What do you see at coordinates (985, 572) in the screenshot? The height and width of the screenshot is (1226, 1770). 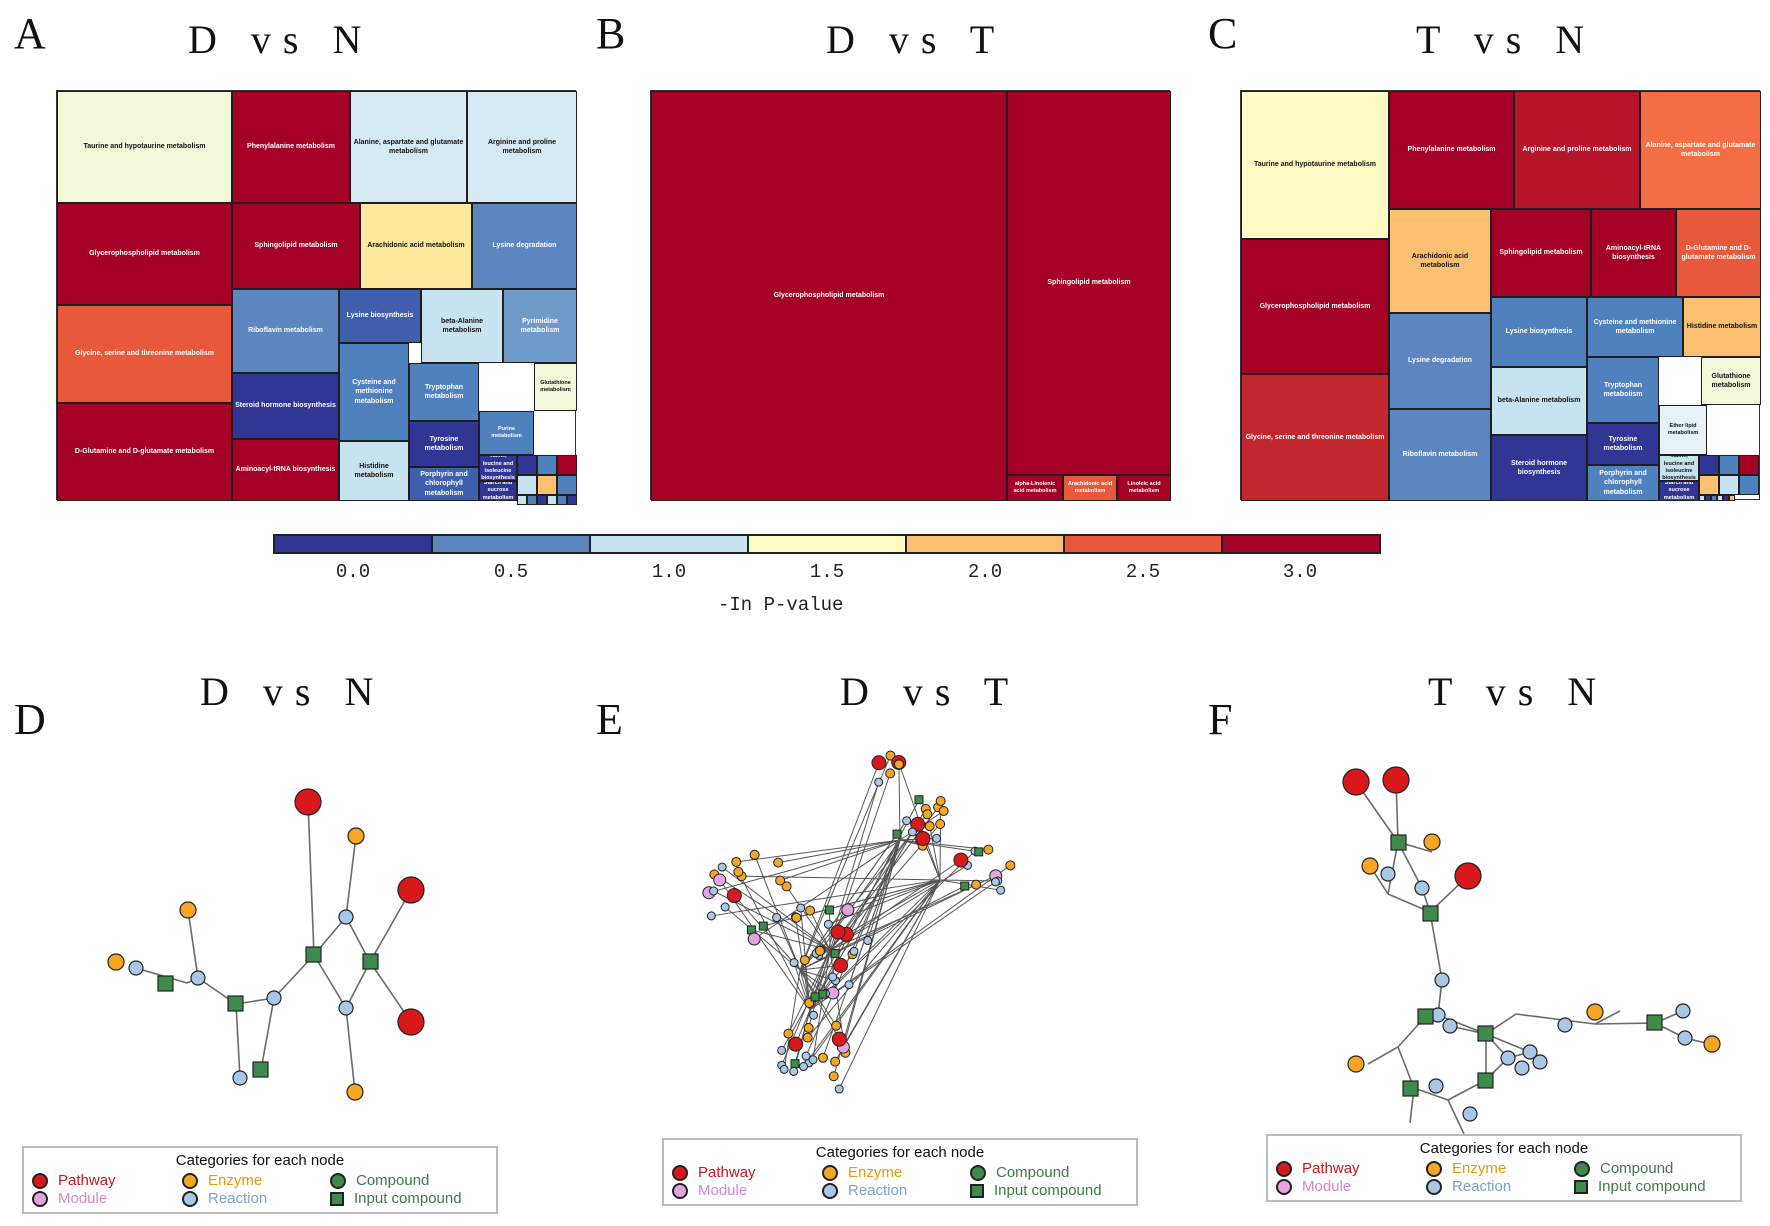 I see `colorbar-tick: 2.0` at bounding box center [985, 572].